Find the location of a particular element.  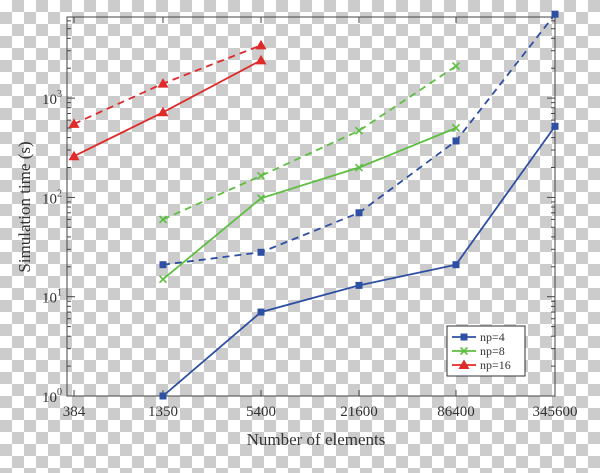

legend: np=4np=8np=16 is located at coordinates (486, 351).